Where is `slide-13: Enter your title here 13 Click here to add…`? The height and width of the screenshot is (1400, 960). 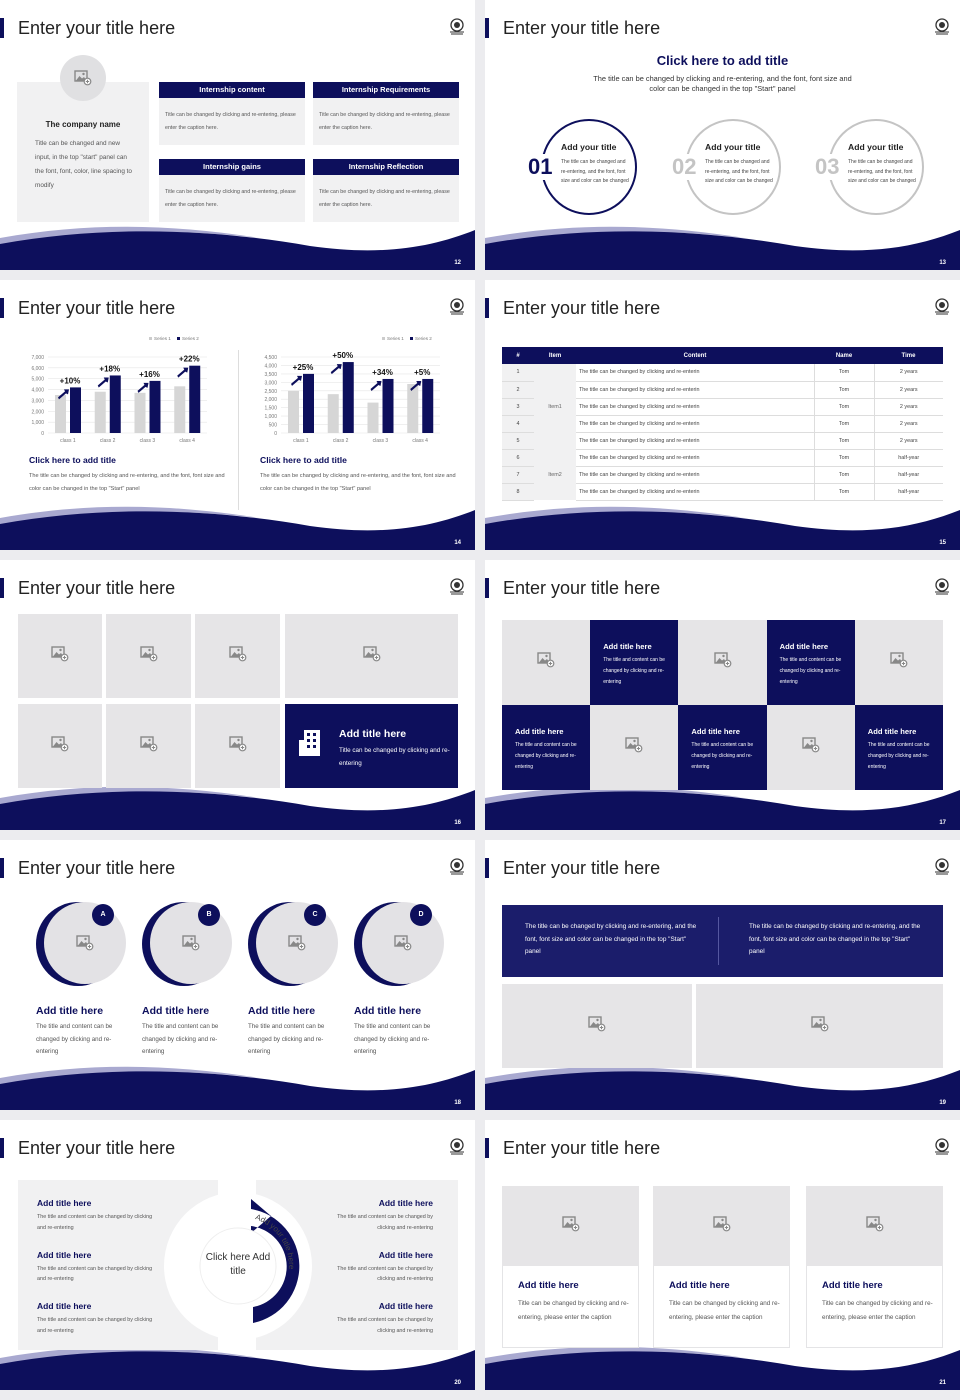 slide-13: Enter your title here 13 Click here to add… is located at coordinates (722, 135).